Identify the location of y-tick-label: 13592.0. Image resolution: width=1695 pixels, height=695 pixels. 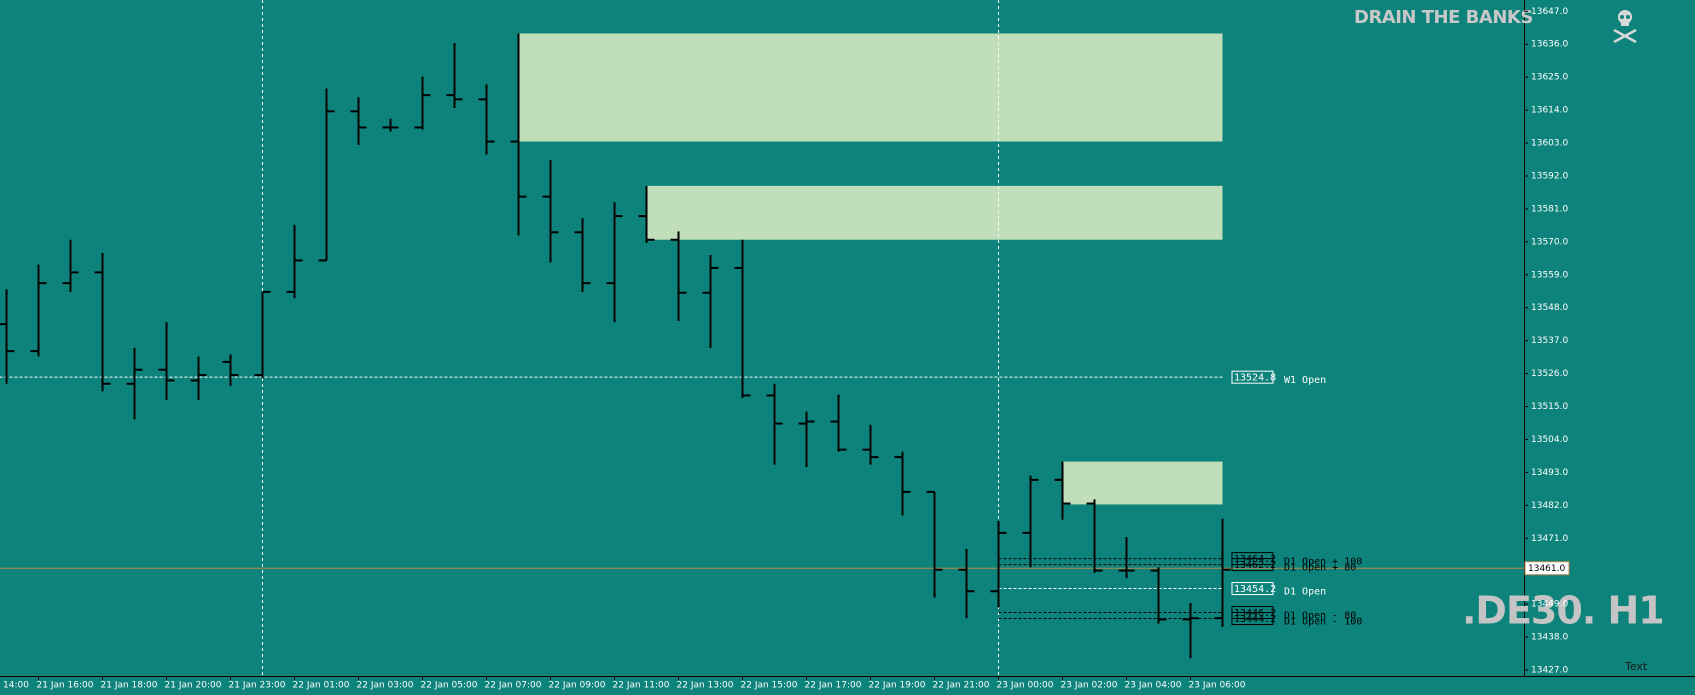
(1549, 176).